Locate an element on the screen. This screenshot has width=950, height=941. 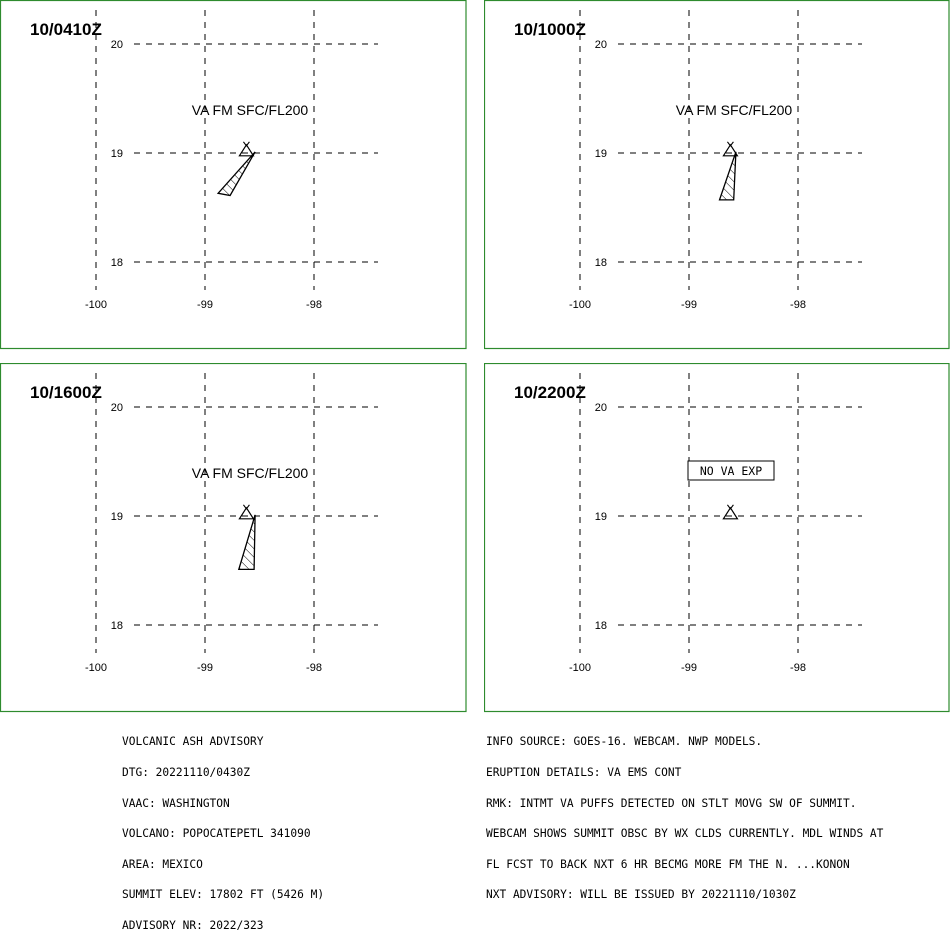
status-box-label: NO VA EXP is located at coordinates (731, 471).